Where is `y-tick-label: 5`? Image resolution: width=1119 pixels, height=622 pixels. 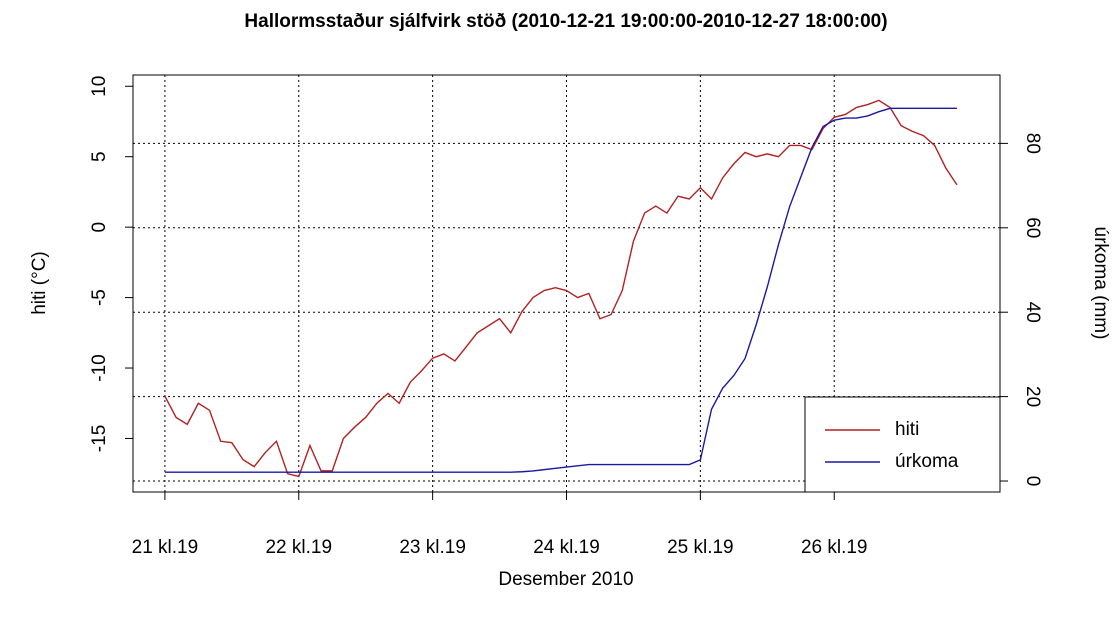
y-tick-label: 5 is located at coordinates (99, 156).